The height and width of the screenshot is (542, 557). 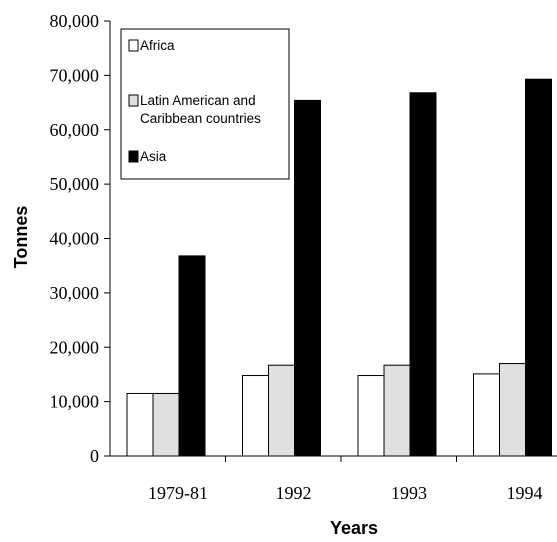 I want to click on x-tick-label: 1993, so click(x=409, y=493).